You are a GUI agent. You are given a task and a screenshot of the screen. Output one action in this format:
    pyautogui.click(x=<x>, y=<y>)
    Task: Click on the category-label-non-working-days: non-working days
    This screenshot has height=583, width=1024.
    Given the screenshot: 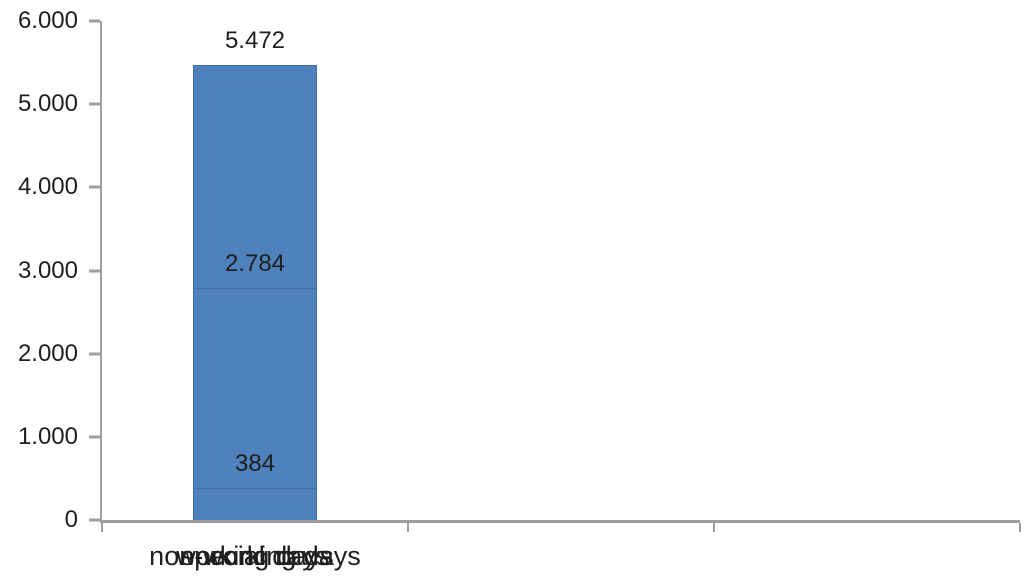 What is the action you would take?
    pyautogui.click(x=255, y=556)
    